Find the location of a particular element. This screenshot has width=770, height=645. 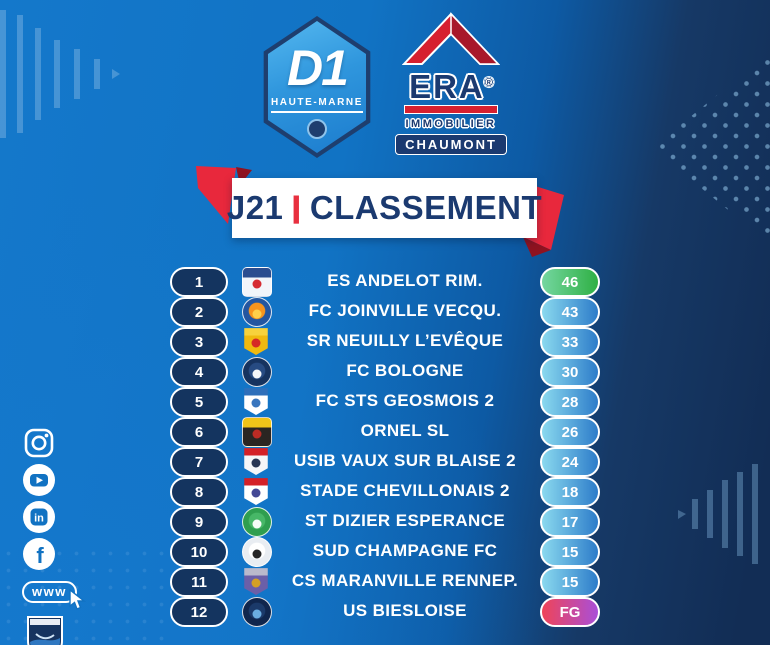

table-row: 10 SUD CHAMPAGNE FC 15 is located at coordinates (385, 551).